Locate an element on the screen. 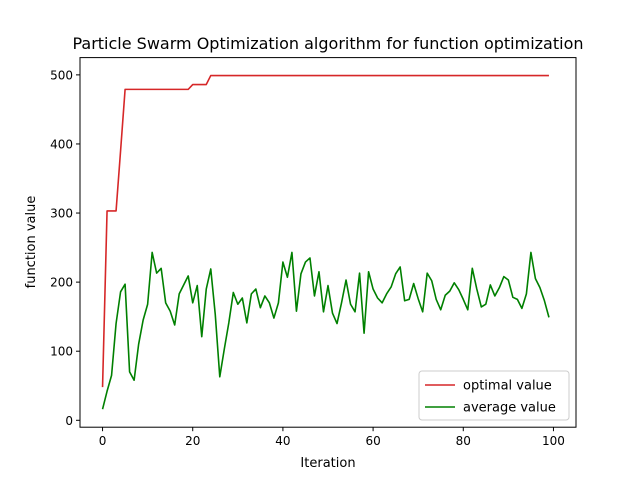  y-axis-label: function value is located at coordinates (31, 242).